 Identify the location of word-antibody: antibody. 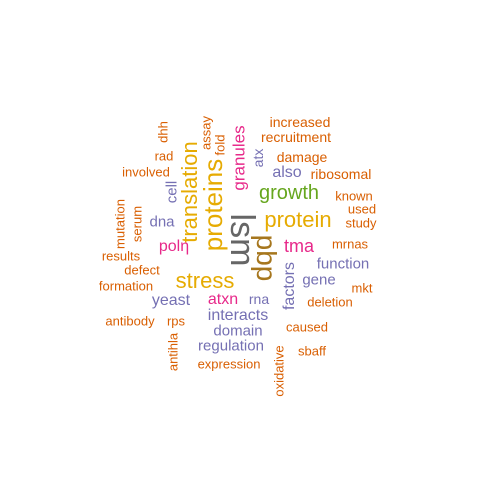
(130, 321).